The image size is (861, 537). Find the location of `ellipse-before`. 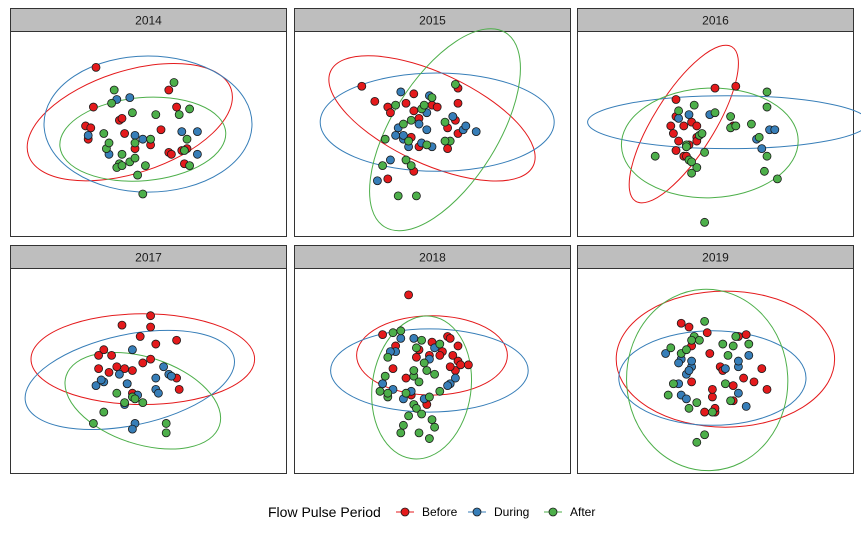

ellipse-before is located at coordinates (129, 122).